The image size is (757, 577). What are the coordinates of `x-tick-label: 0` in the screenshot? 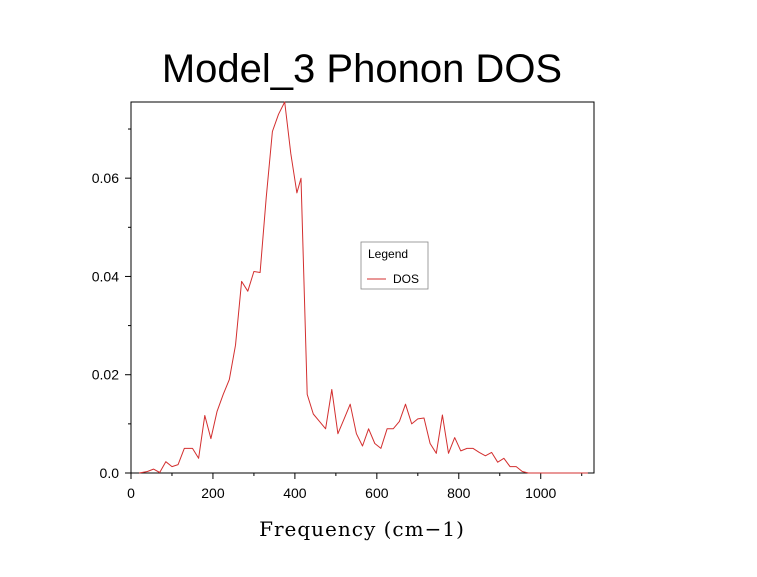 It's located at (131, 493).